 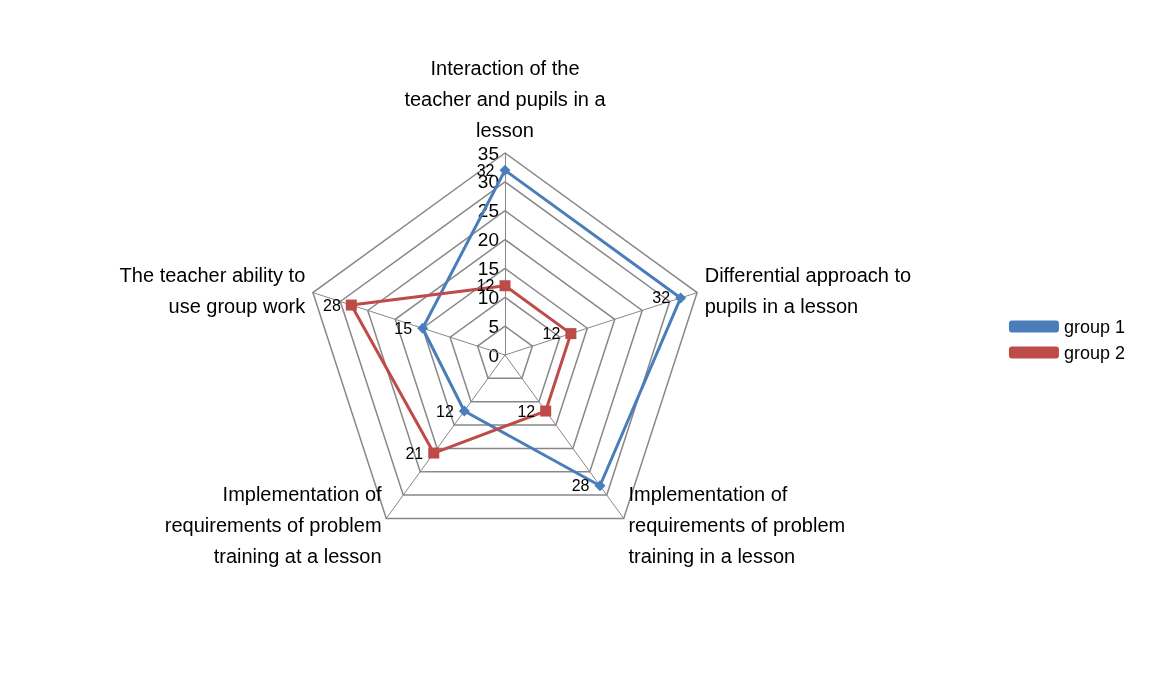 I want to click on spoke-label: Differential approach to pupils in a lesson, so click(x=808, y=290).